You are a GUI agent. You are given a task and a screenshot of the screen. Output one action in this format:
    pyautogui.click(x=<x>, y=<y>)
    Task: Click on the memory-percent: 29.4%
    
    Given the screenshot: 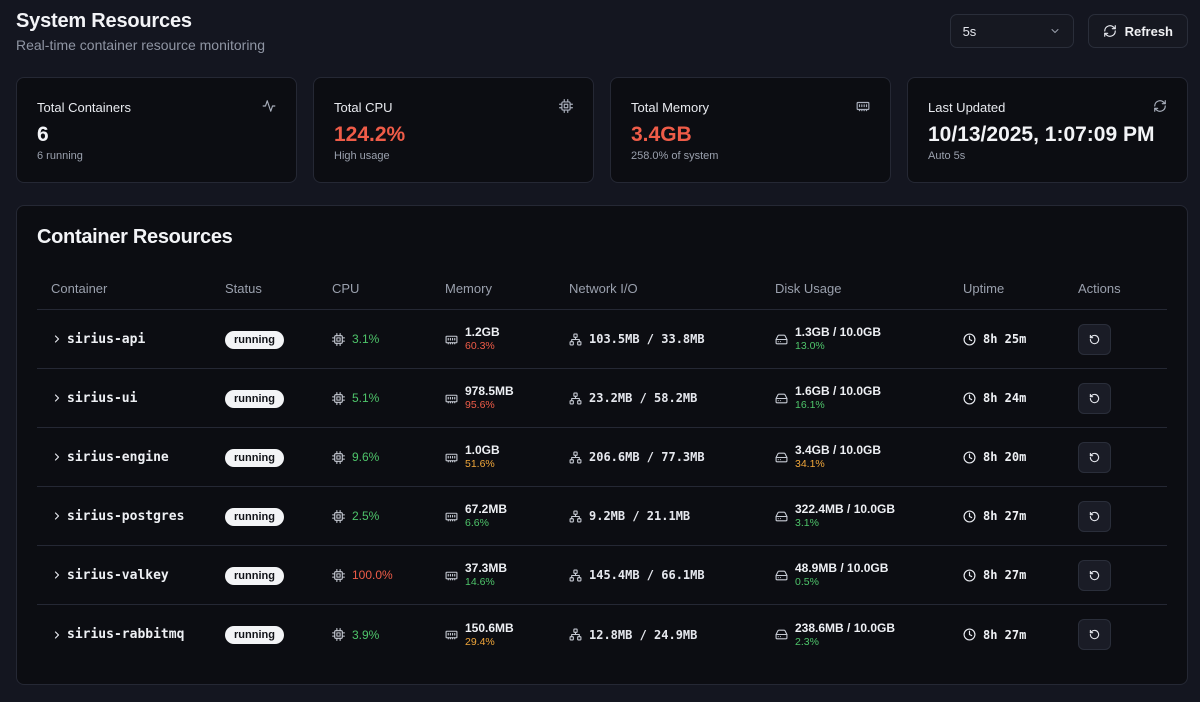 What is the action you would take?
    pyautogui.click(x=480, y=641)
    